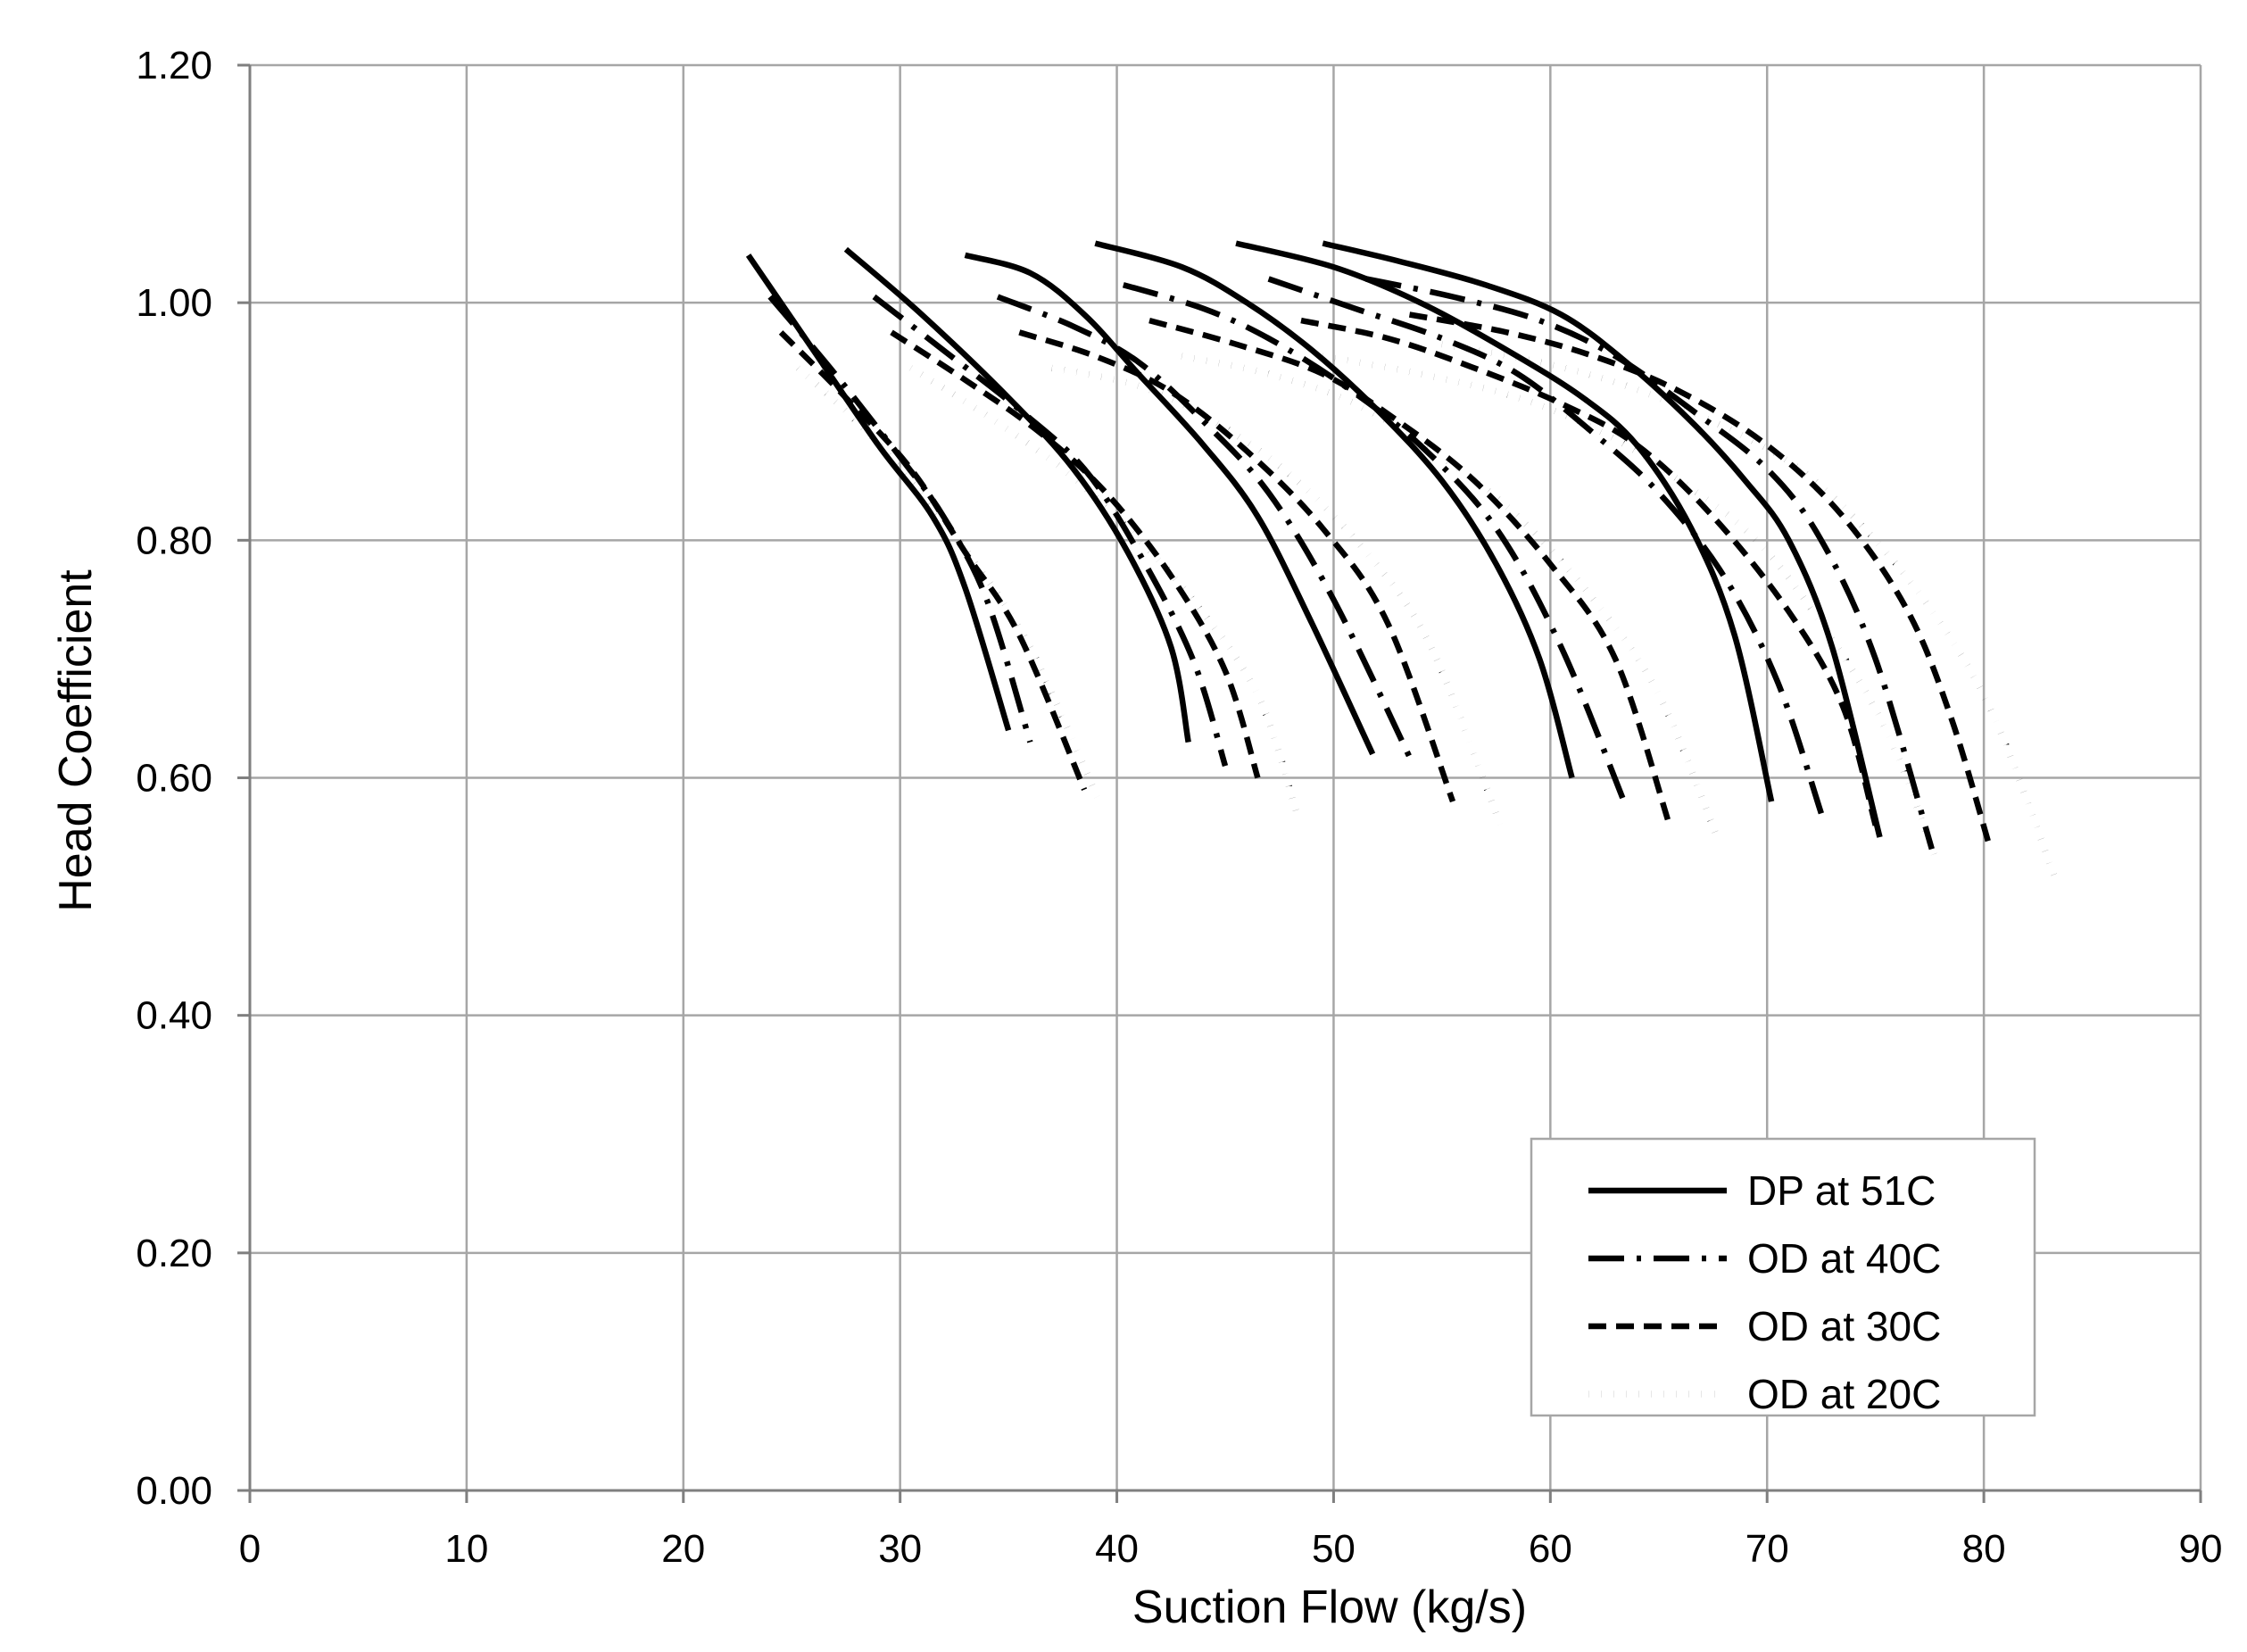 This screenshot has height=1652, width=2247. I want to click on y-tick-label: 0.20, so click(174, 1254).